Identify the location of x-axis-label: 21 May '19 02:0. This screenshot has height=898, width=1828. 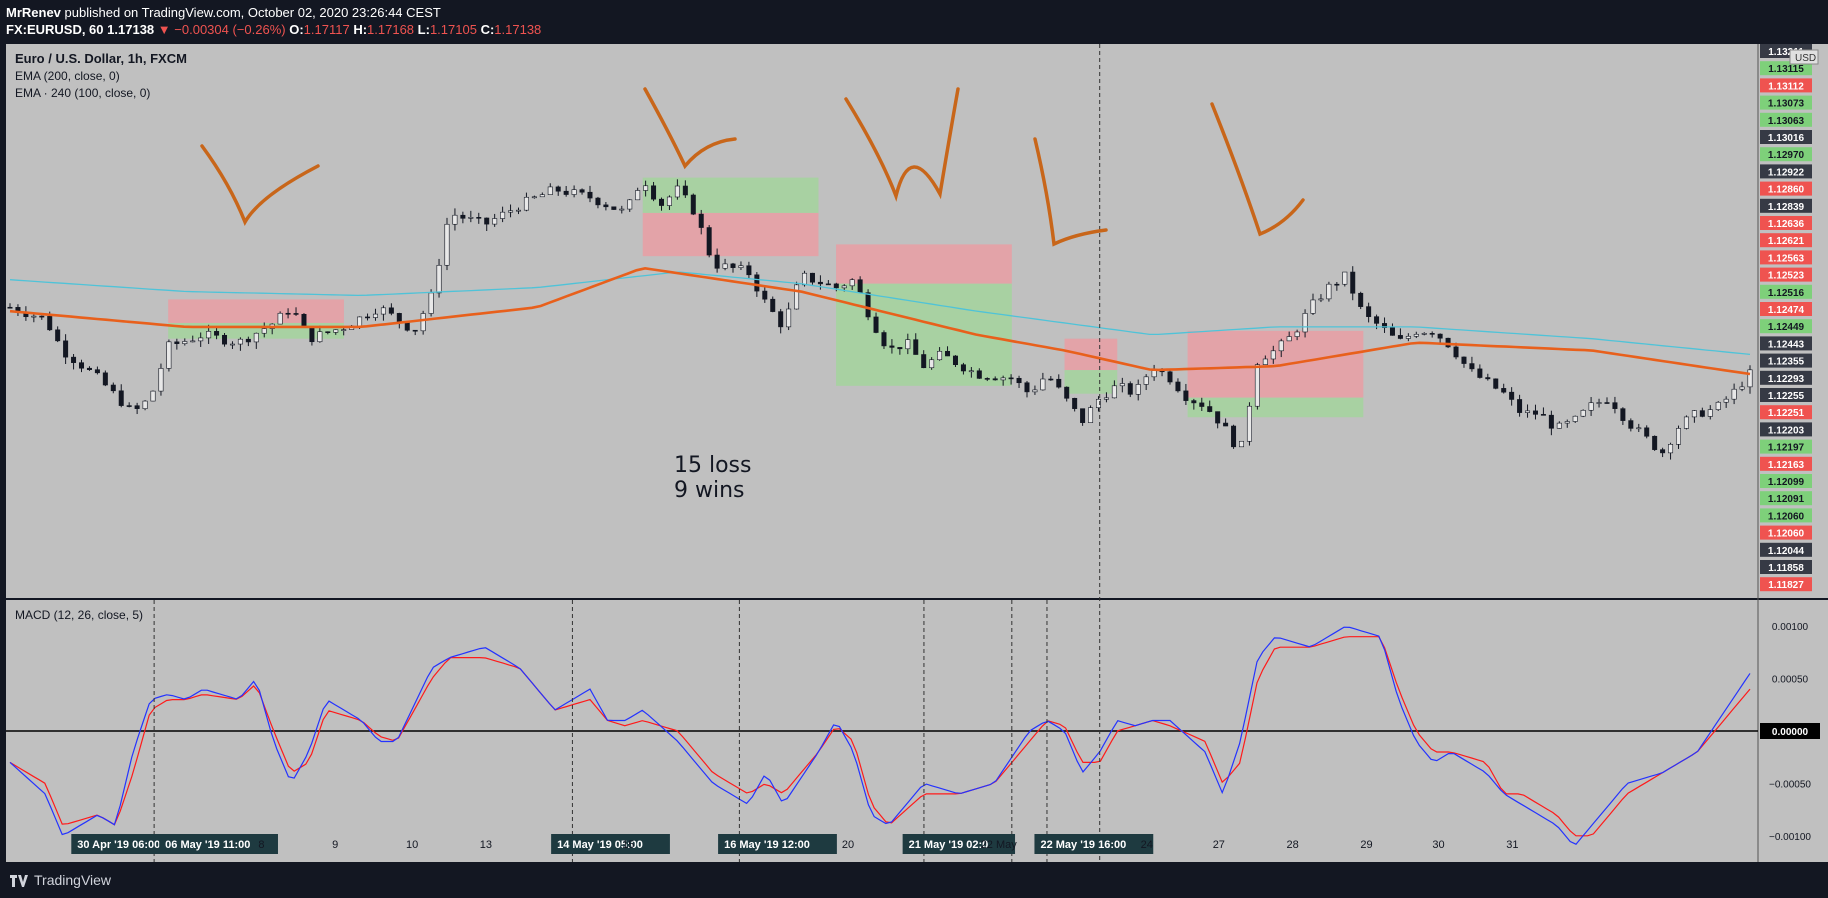
(949, 845).